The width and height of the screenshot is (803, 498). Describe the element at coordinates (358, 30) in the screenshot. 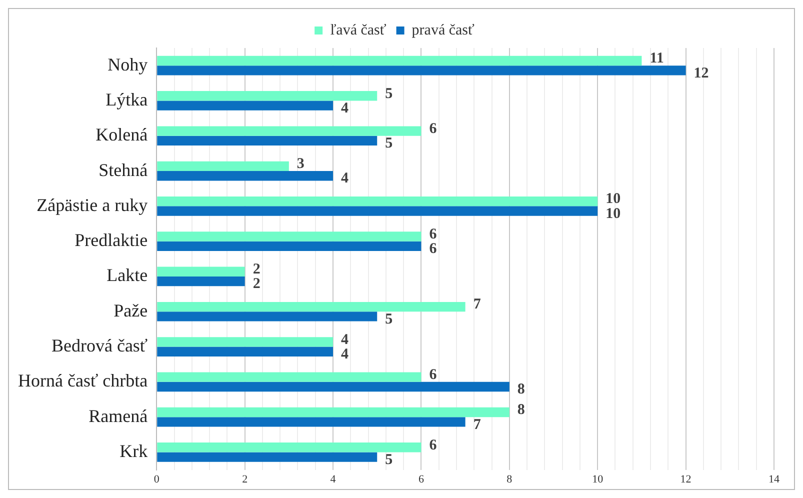

I see `legend-label: ľavá časť` at that location.